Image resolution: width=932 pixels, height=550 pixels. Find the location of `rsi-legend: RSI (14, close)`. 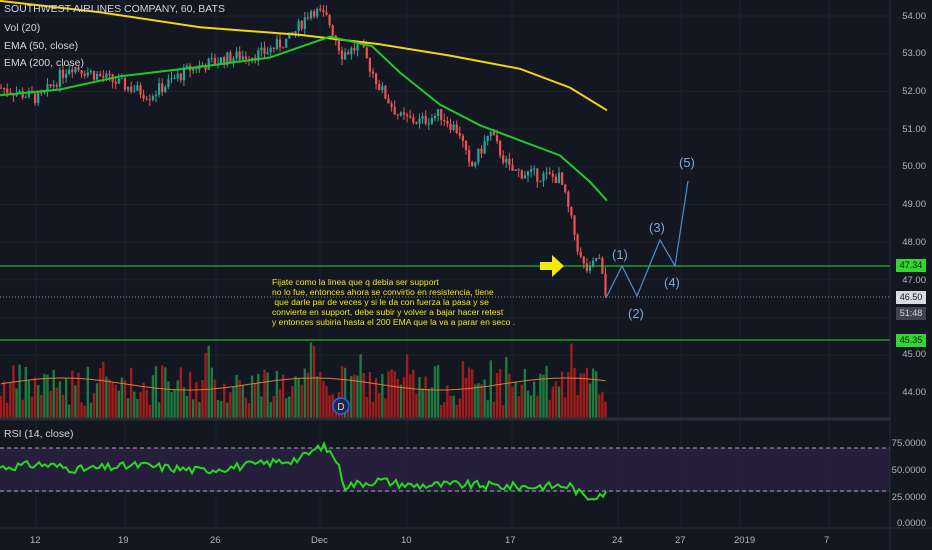

rsi-legend: RSI (14, close) is located at coordinates (39, 434).